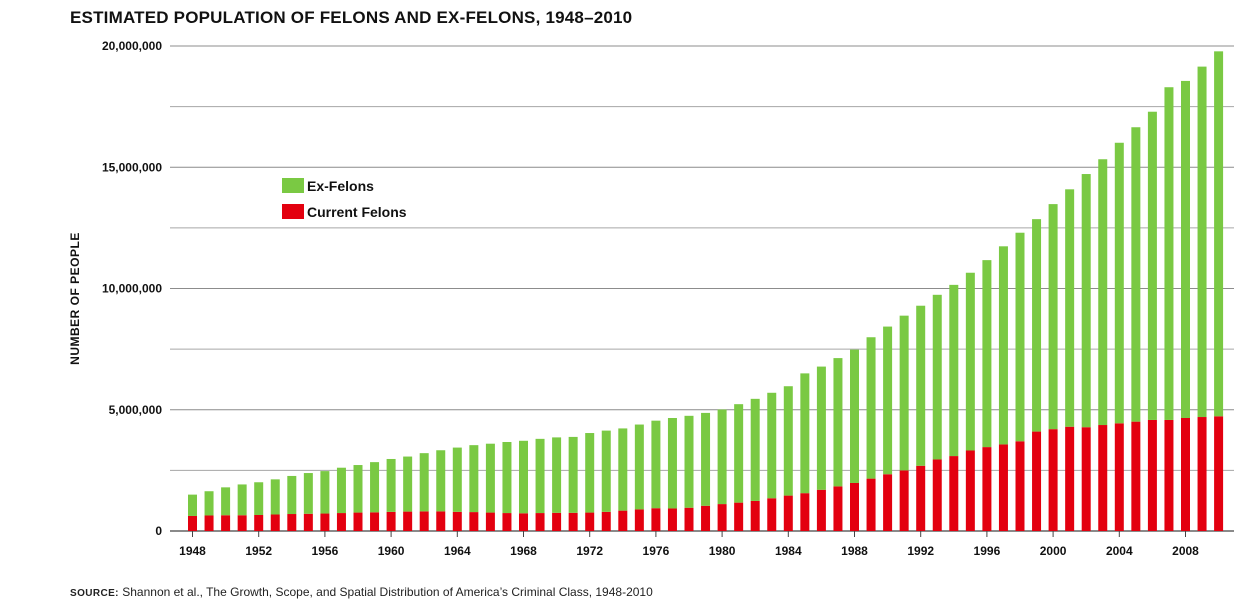  I want to click on y-tick-label: 20,000,000, so click(132, 46).